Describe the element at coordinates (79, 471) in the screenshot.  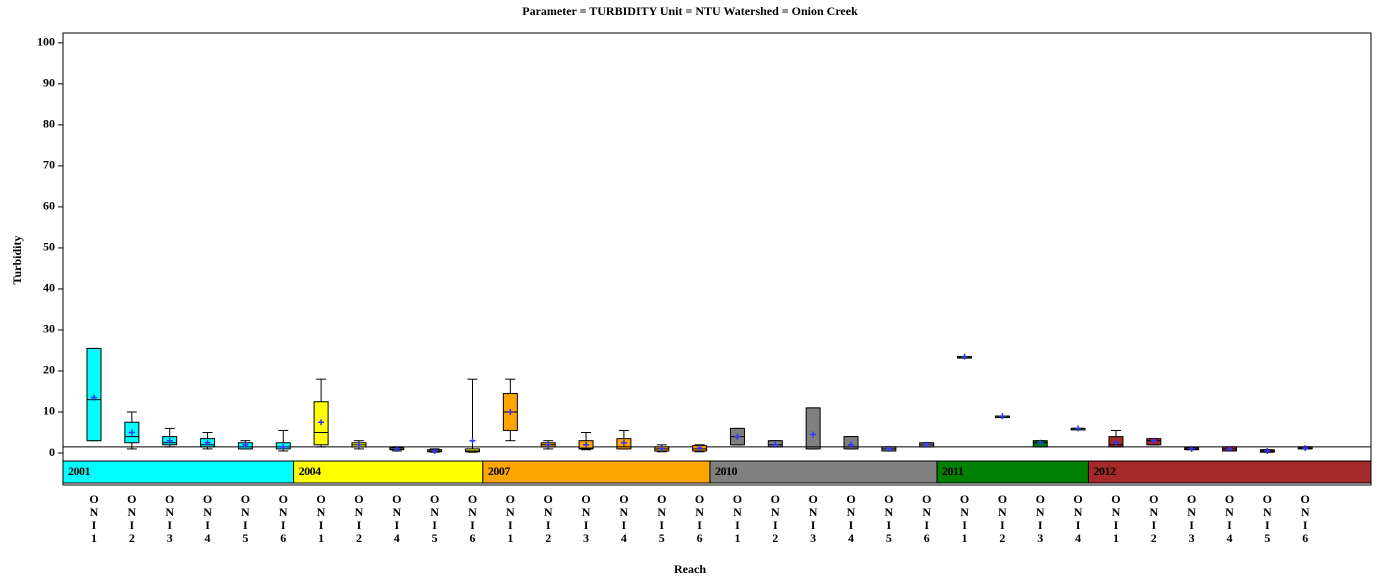
I see `year-label: 2001` at that location.